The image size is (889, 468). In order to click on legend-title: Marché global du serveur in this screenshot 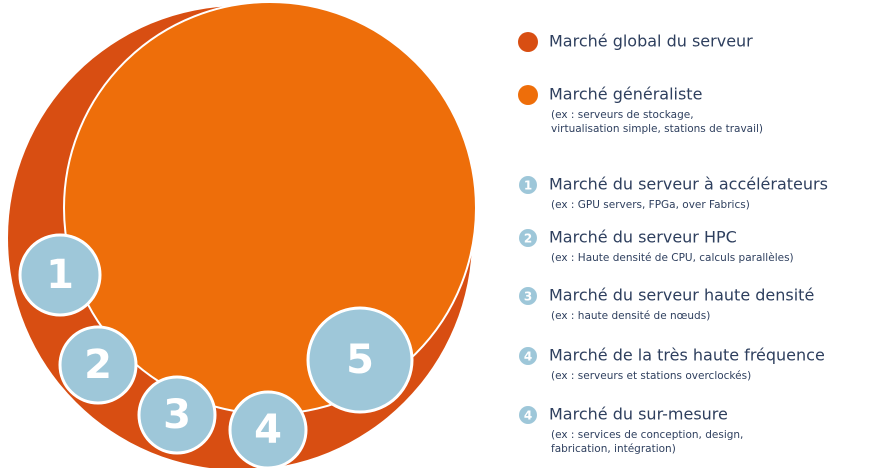, I will do `click(651, 41)`.